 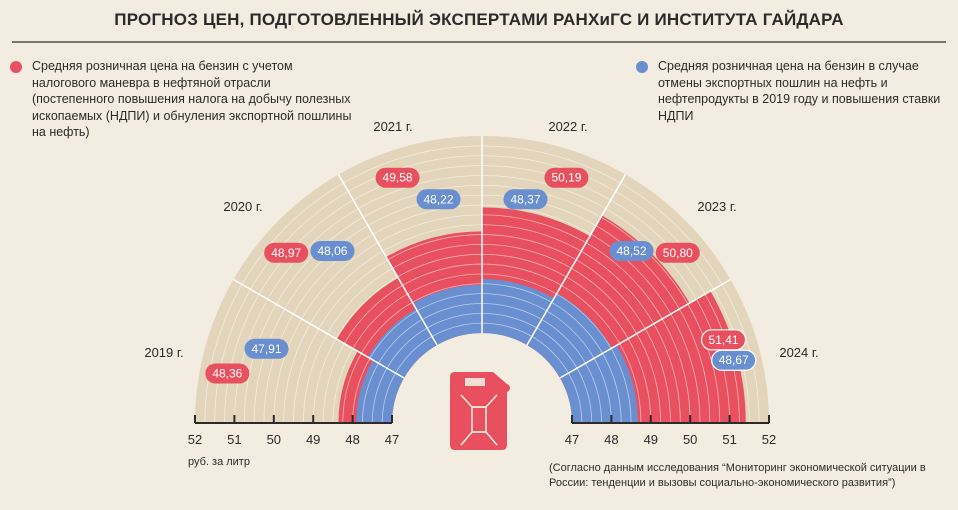 What do you see at coordinates (479, 42) in the screenshot?
I see `title-divider` at bounding box center [479, 42].